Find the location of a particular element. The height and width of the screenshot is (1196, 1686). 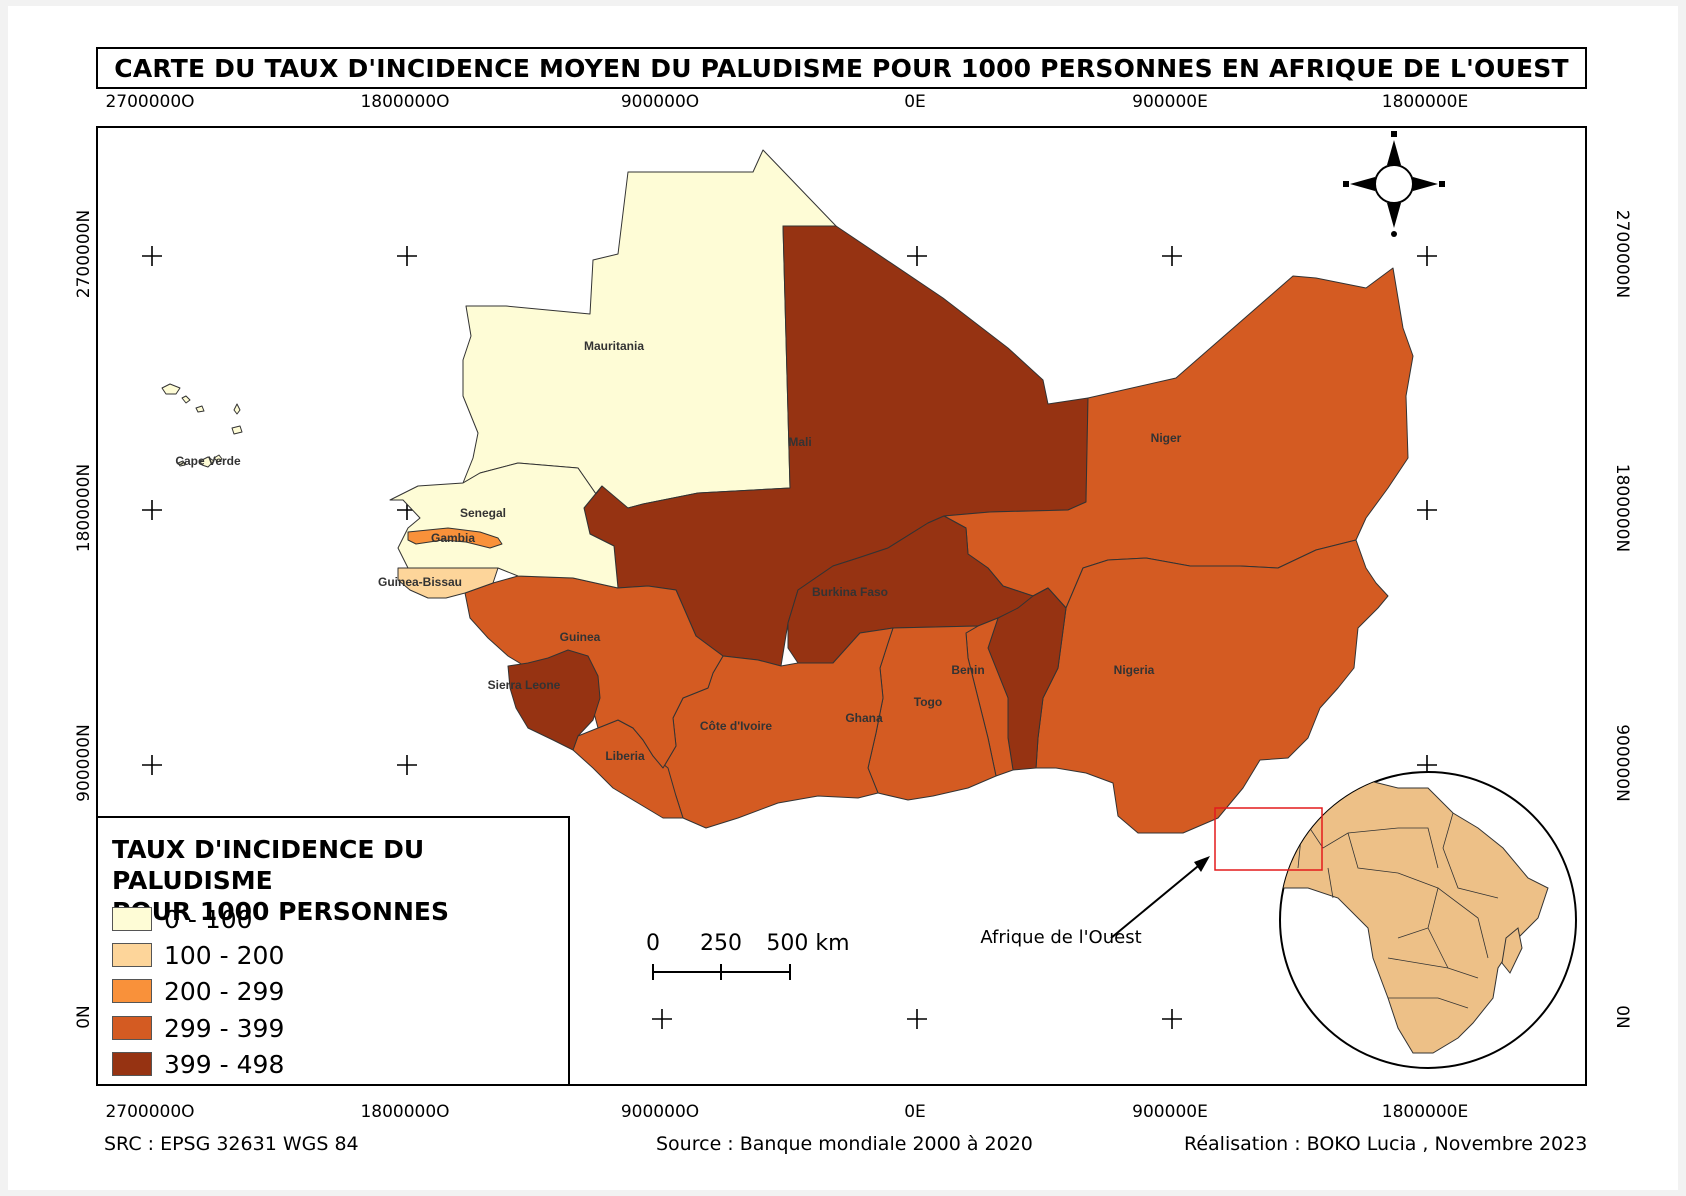

inset-africa: Afrique de l'Ouest is located at coordinates (1278, 920).